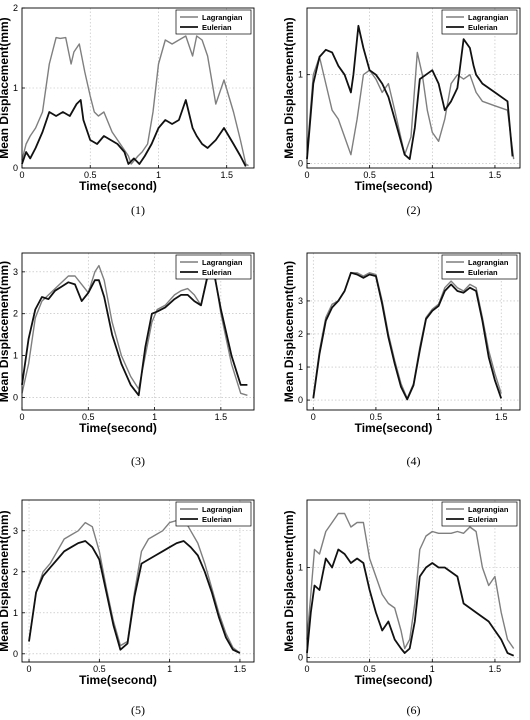 This screenshot has width=530, height=720. I want to click on panel-caption: (4), so click(414, 461).